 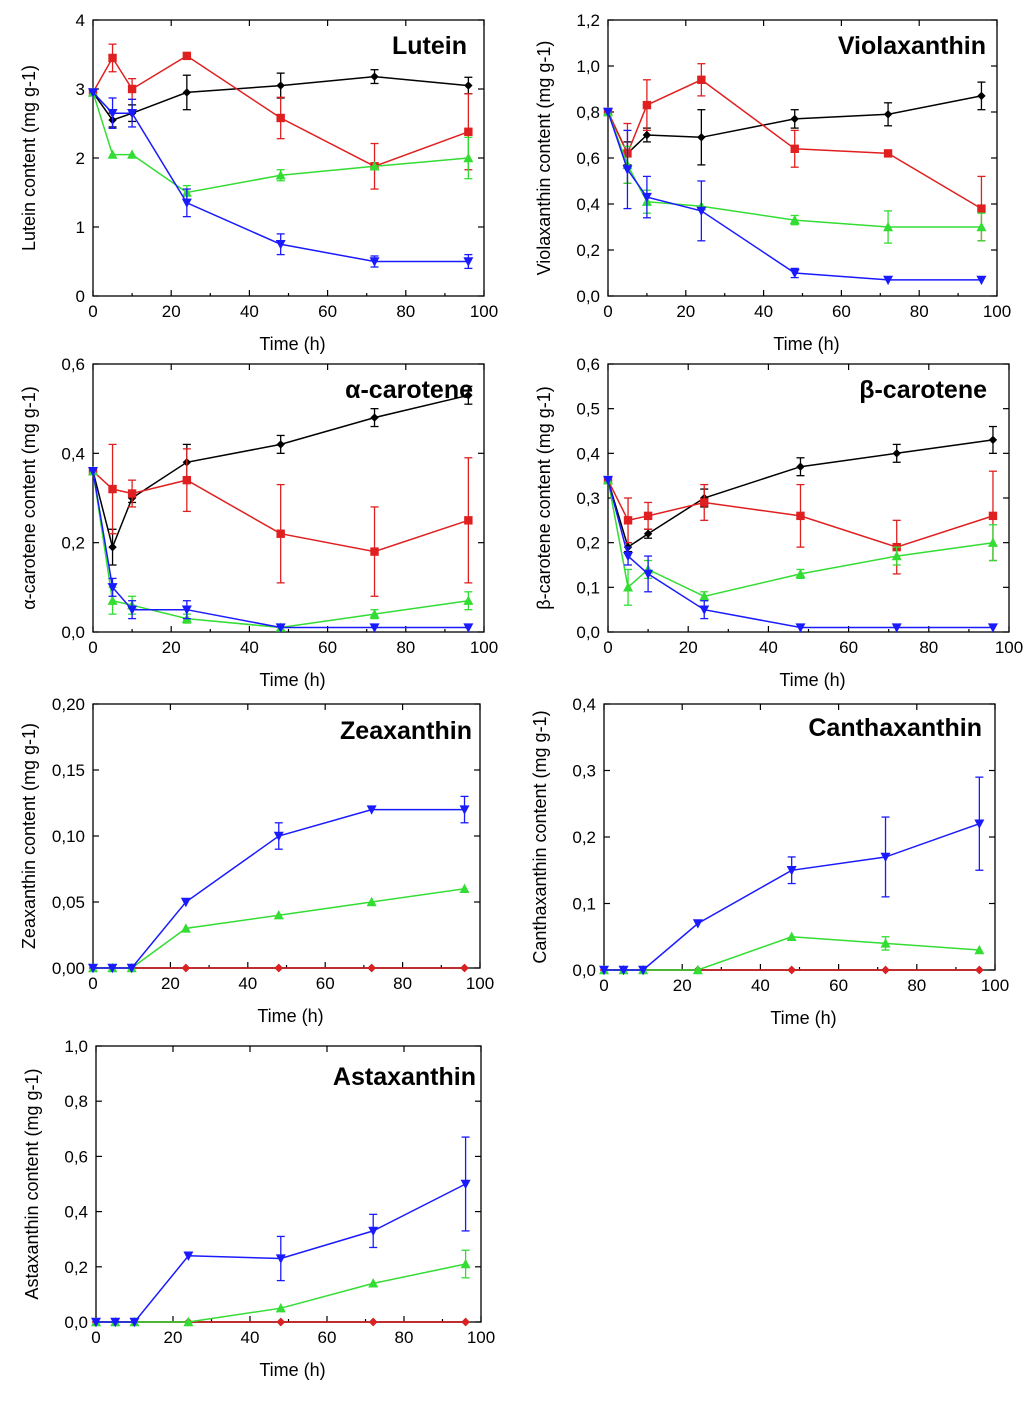 I want to click on zeaxanthin-y-tick-label: 0,10, so click(x=68, y=836).